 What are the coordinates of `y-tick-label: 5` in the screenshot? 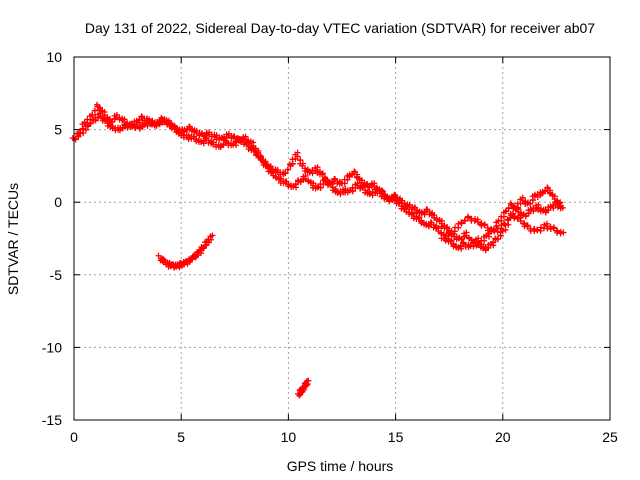 It's located at (58, 130).